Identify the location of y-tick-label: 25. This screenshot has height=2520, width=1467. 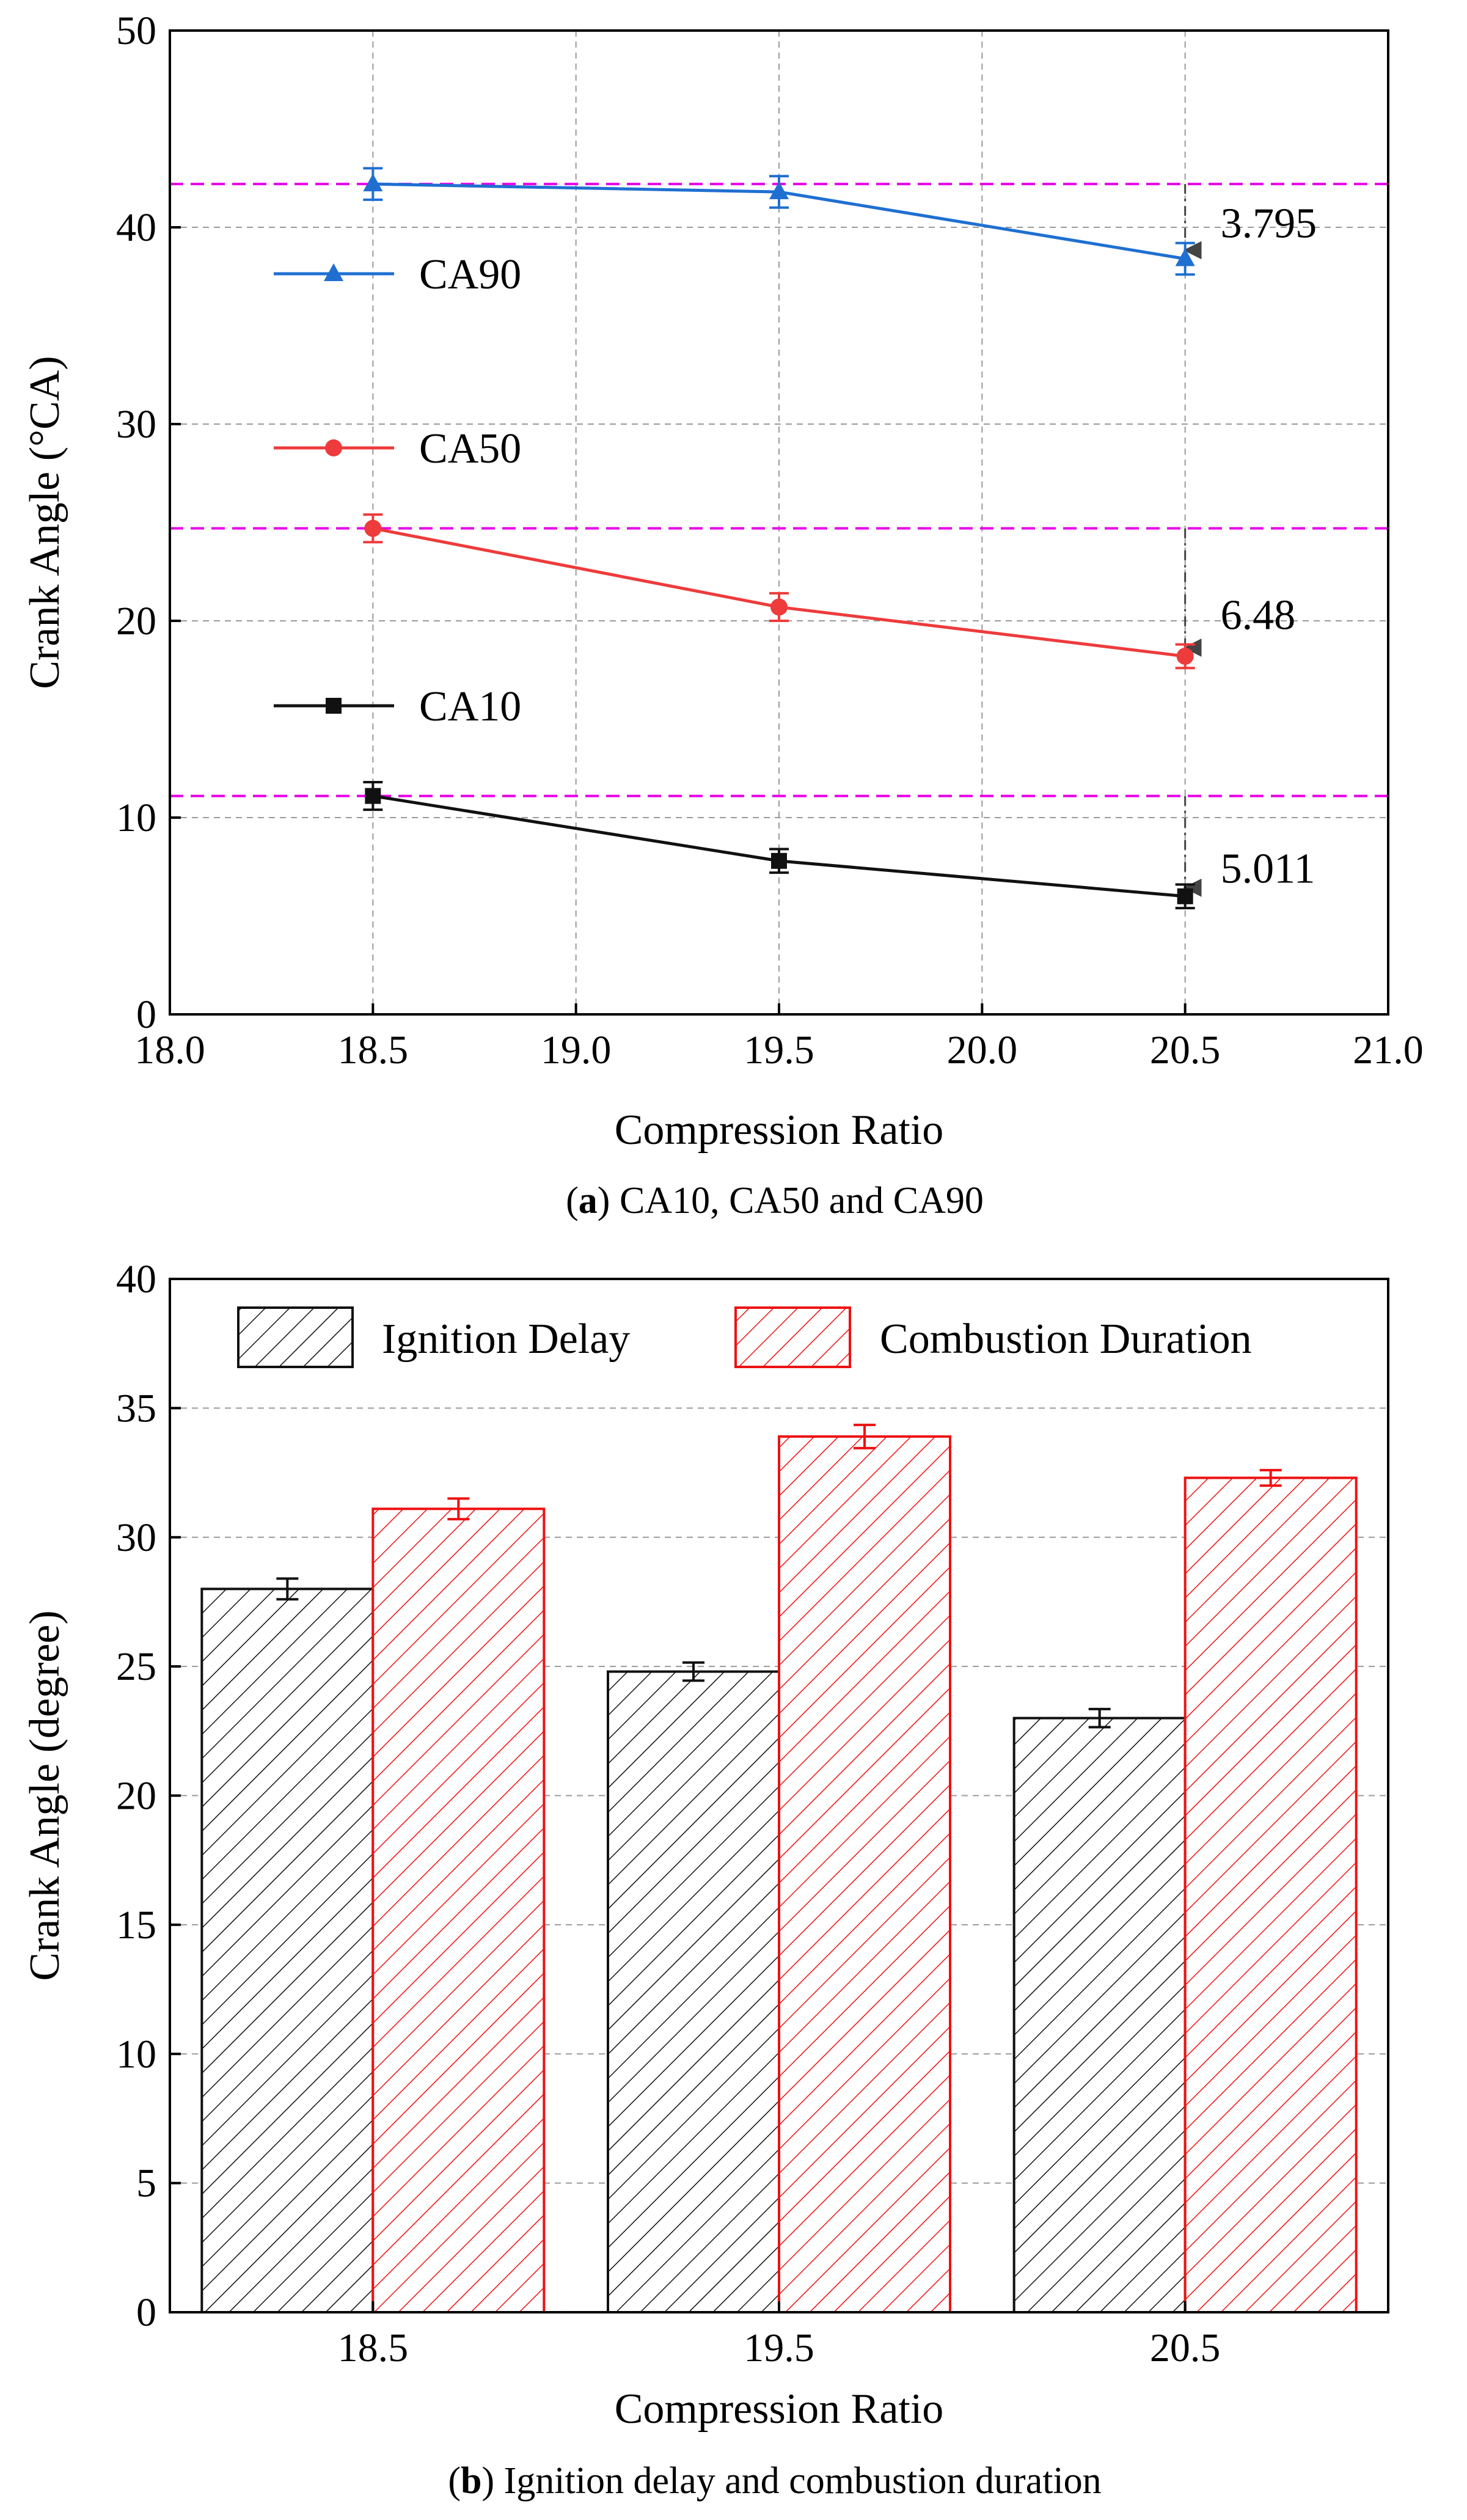
(136, 1667).